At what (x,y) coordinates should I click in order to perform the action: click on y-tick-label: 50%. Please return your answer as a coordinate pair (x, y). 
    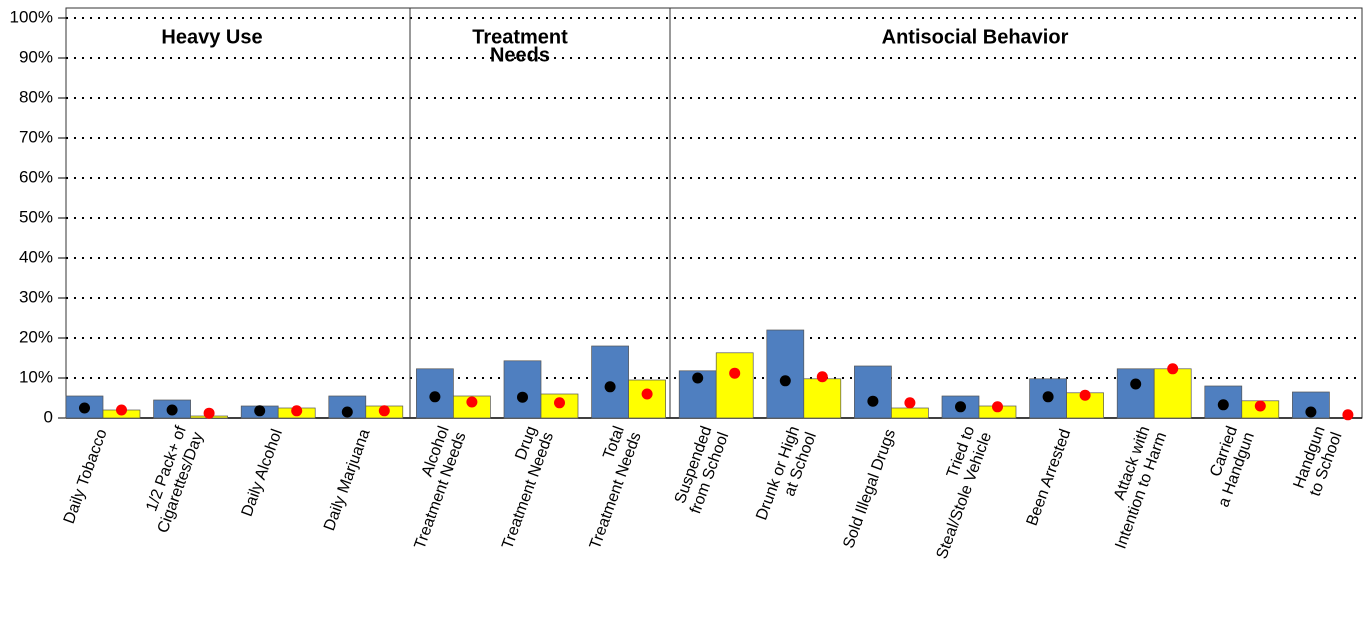
    Looking at the image, I should click on (36, 216).